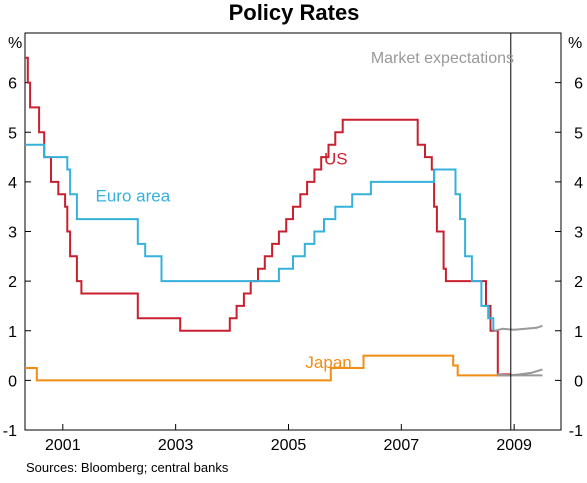 Image resolution: width=587 pixels, height=483 pixels. I want to click on x-tick-label: 2007, so click(402, 445).